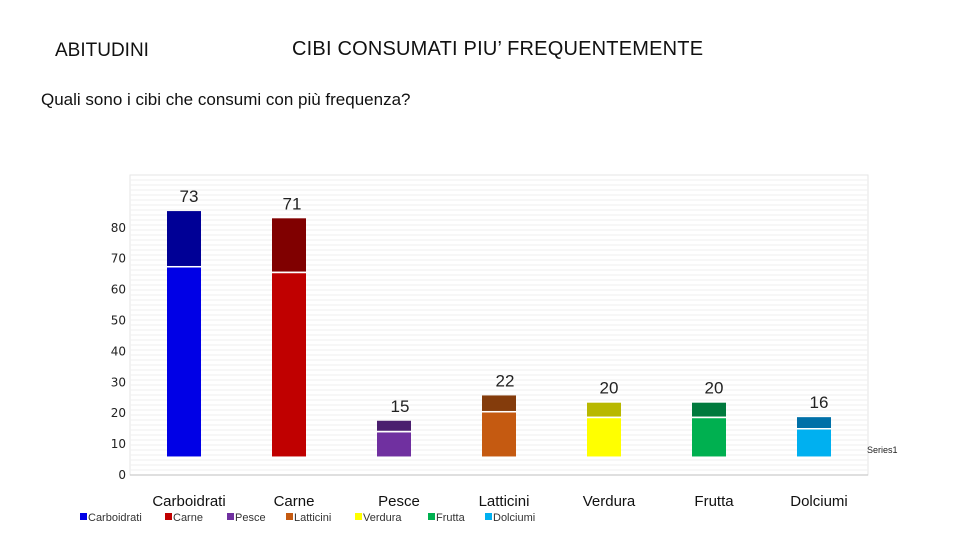  Describe the element at coordinates (118, 413) in the screenshot. I see `y-tick-label: 20` at that location.